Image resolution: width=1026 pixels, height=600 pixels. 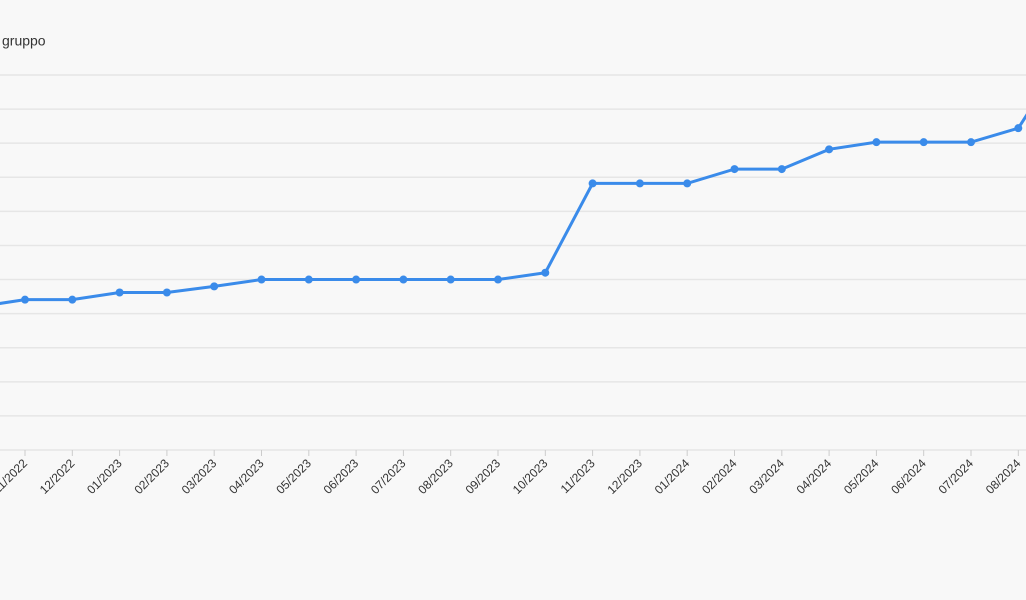 I want to click on x-tick-label: 02/2023, so click(x=151, y=476).